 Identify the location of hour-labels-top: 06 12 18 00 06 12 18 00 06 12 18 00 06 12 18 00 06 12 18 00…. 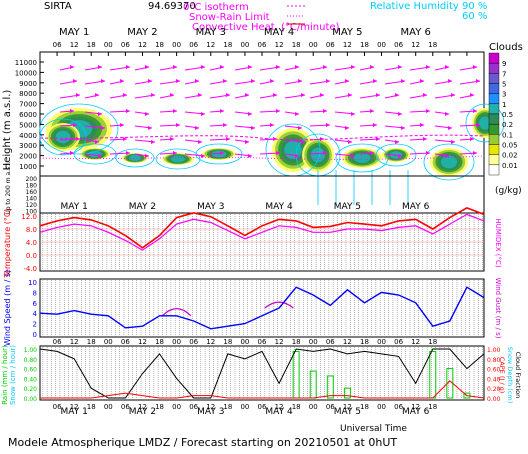
(245, 45).